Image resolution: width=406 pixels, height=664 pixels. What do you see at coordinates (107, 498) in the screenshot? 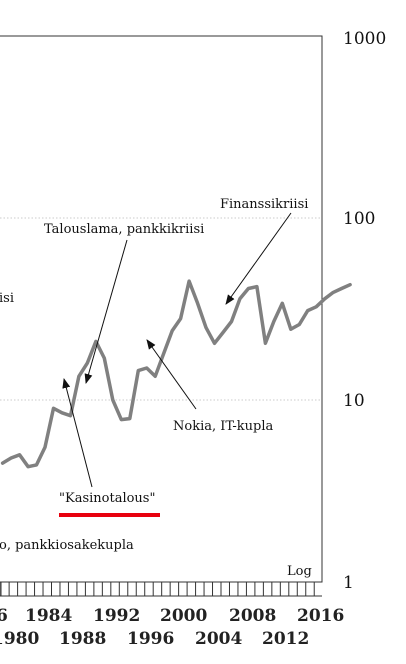
I see `annotation-kasinotalous: "Kasinotalous"` at bounding box center [107, 498].